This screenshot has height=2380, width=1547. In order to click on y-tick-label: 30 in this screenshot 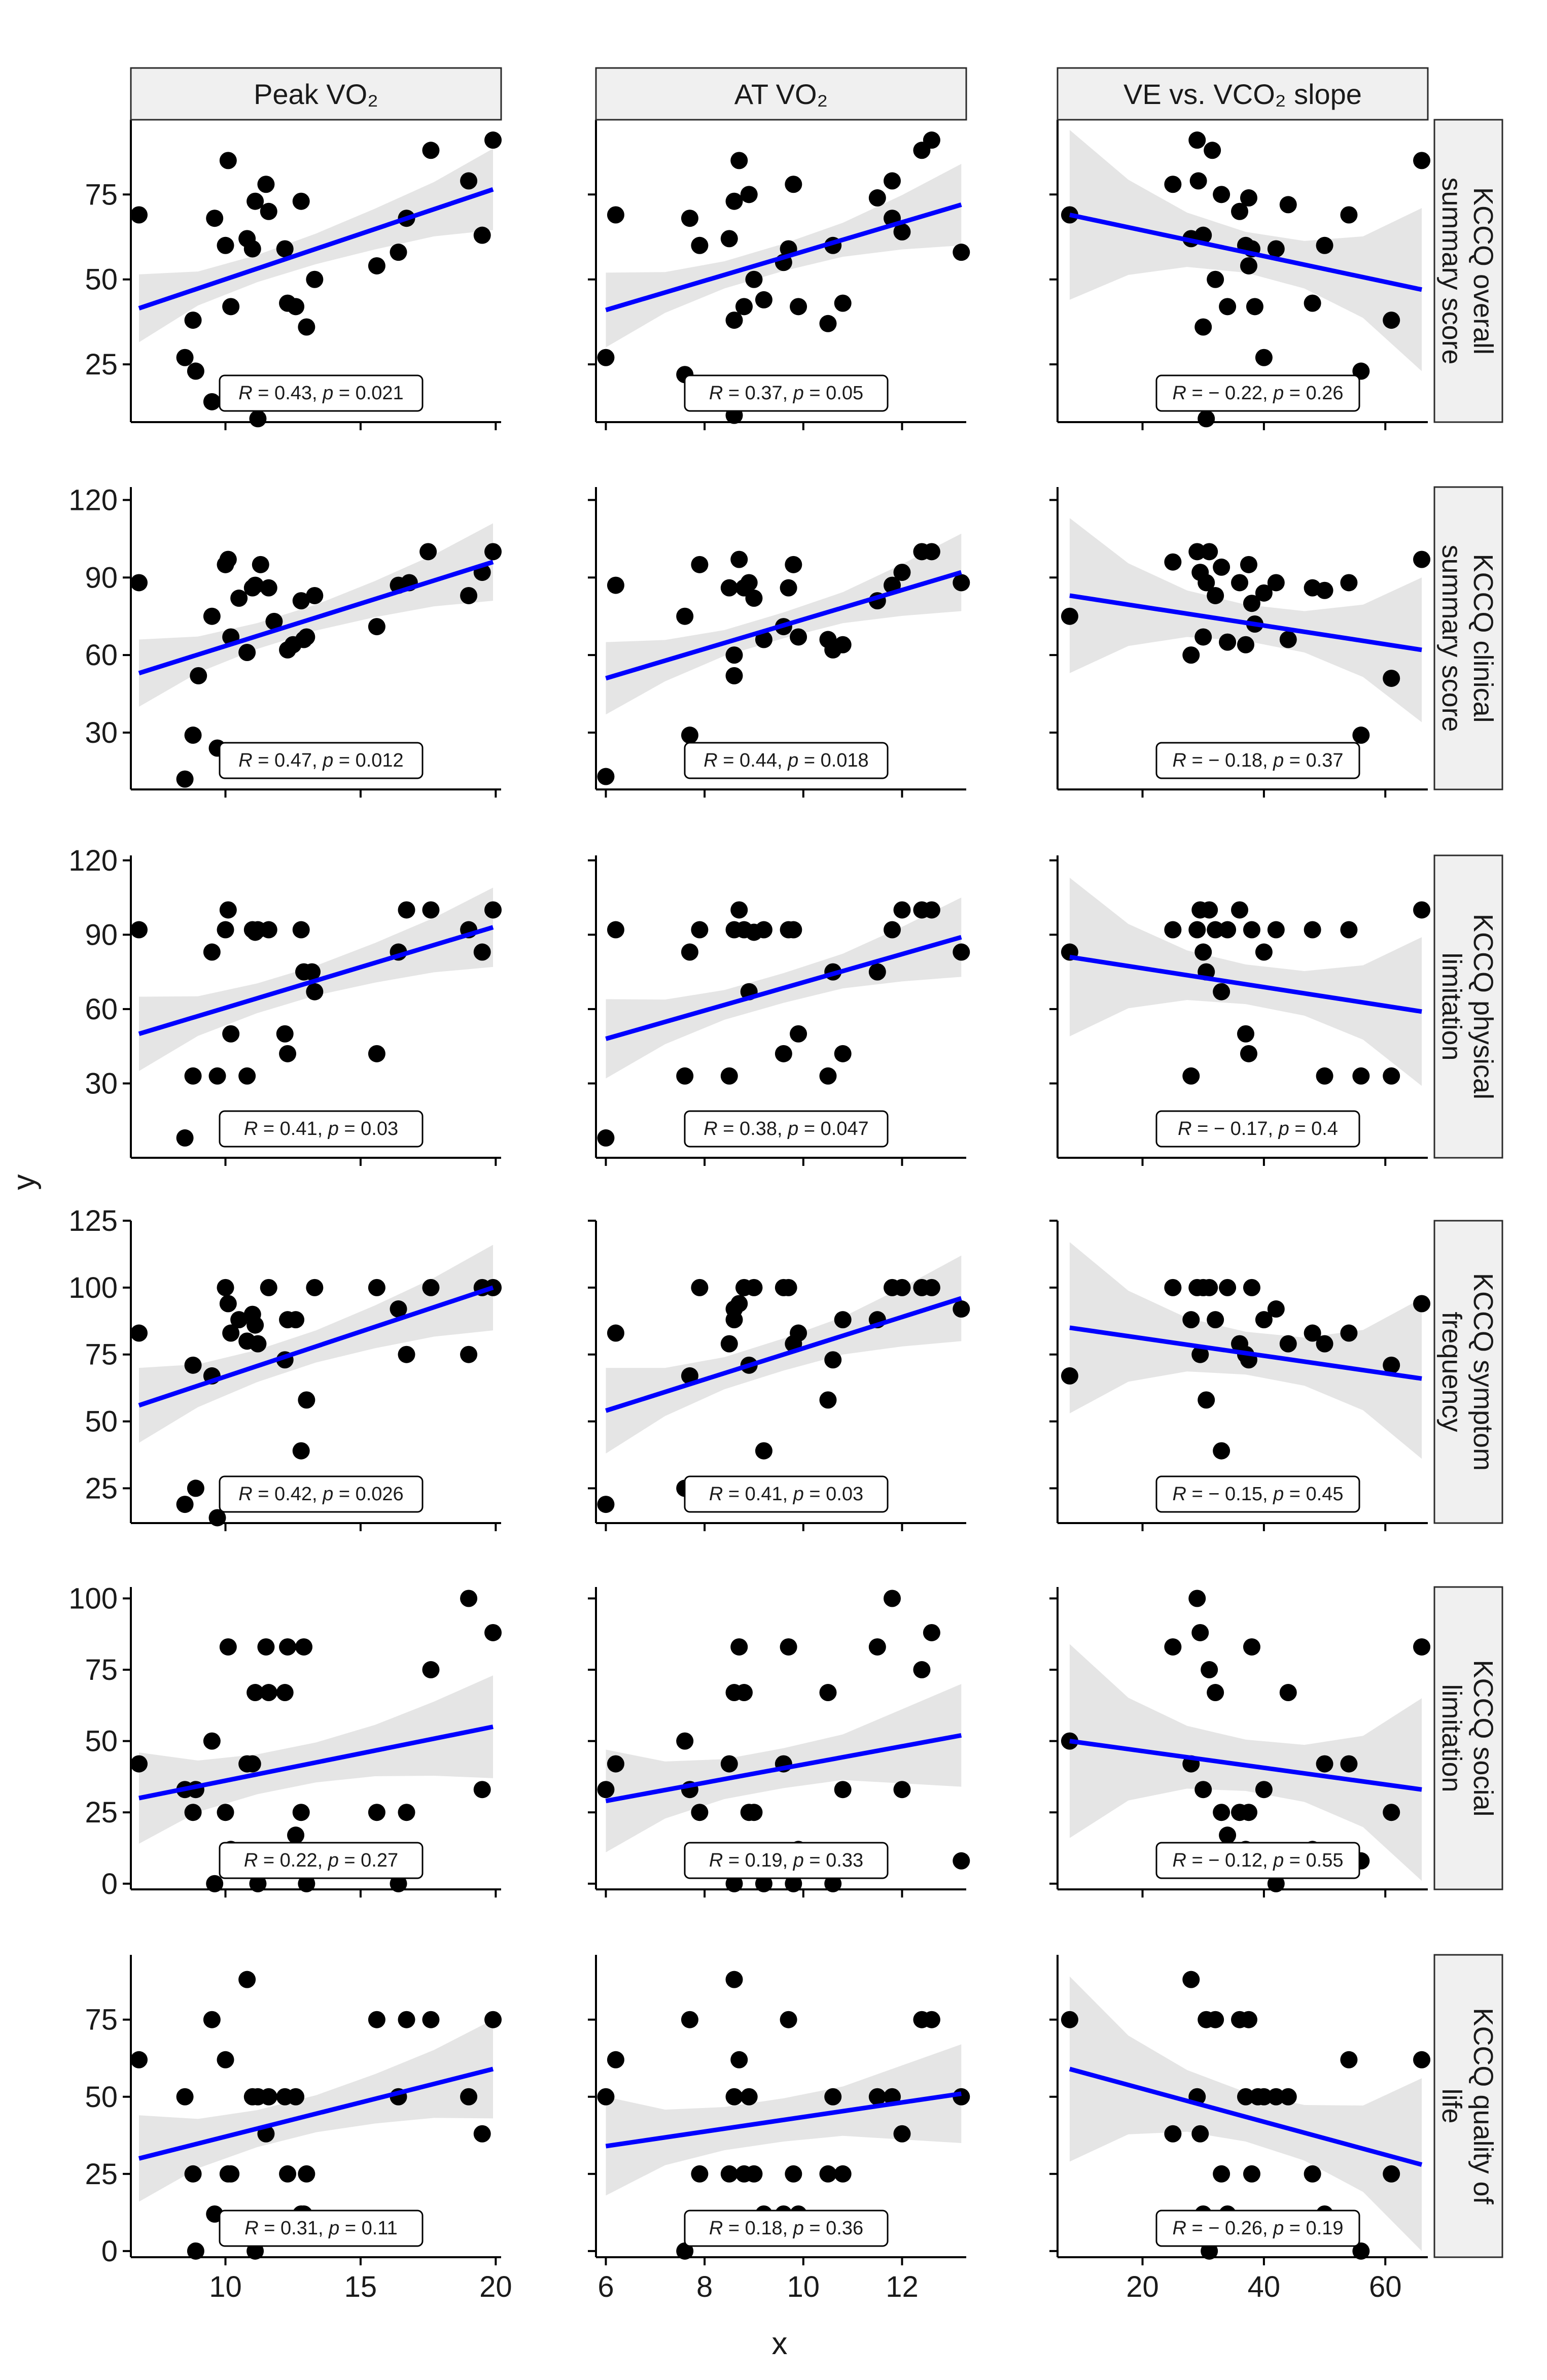, I will do `click(102, 732)`.